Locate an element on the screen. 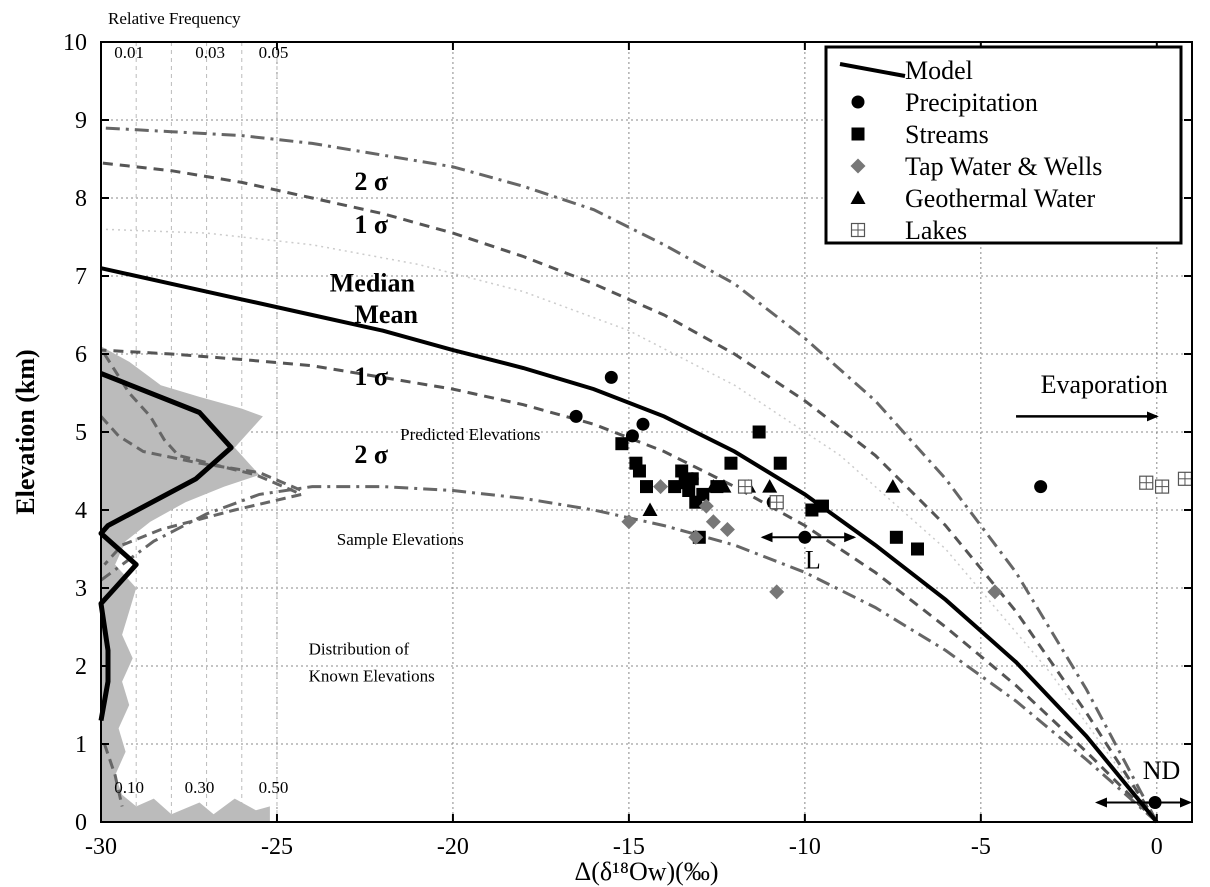 Image resolution: width=1210 pixels, height=887 pixels. frequency-tick-labels: 0.01 0.03 0.05 0.10 0.30 0.50 is located at coordinates (201, 420).